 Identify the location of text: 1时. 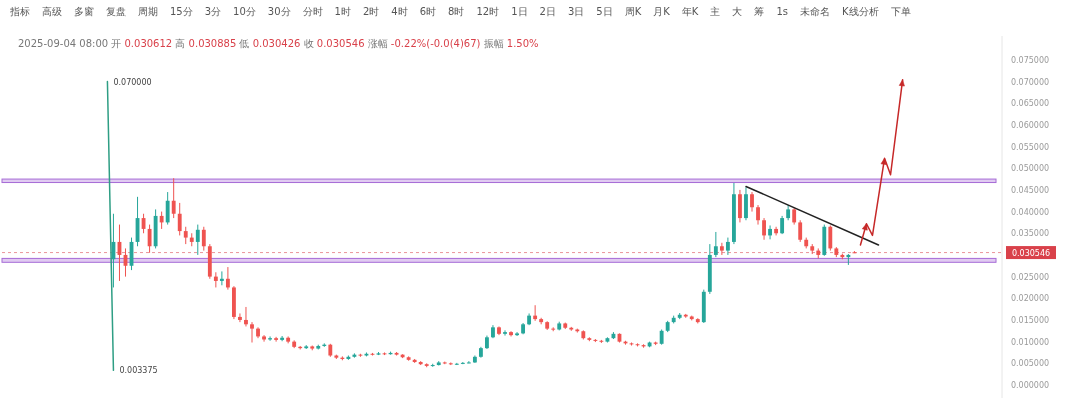
(342, 11).